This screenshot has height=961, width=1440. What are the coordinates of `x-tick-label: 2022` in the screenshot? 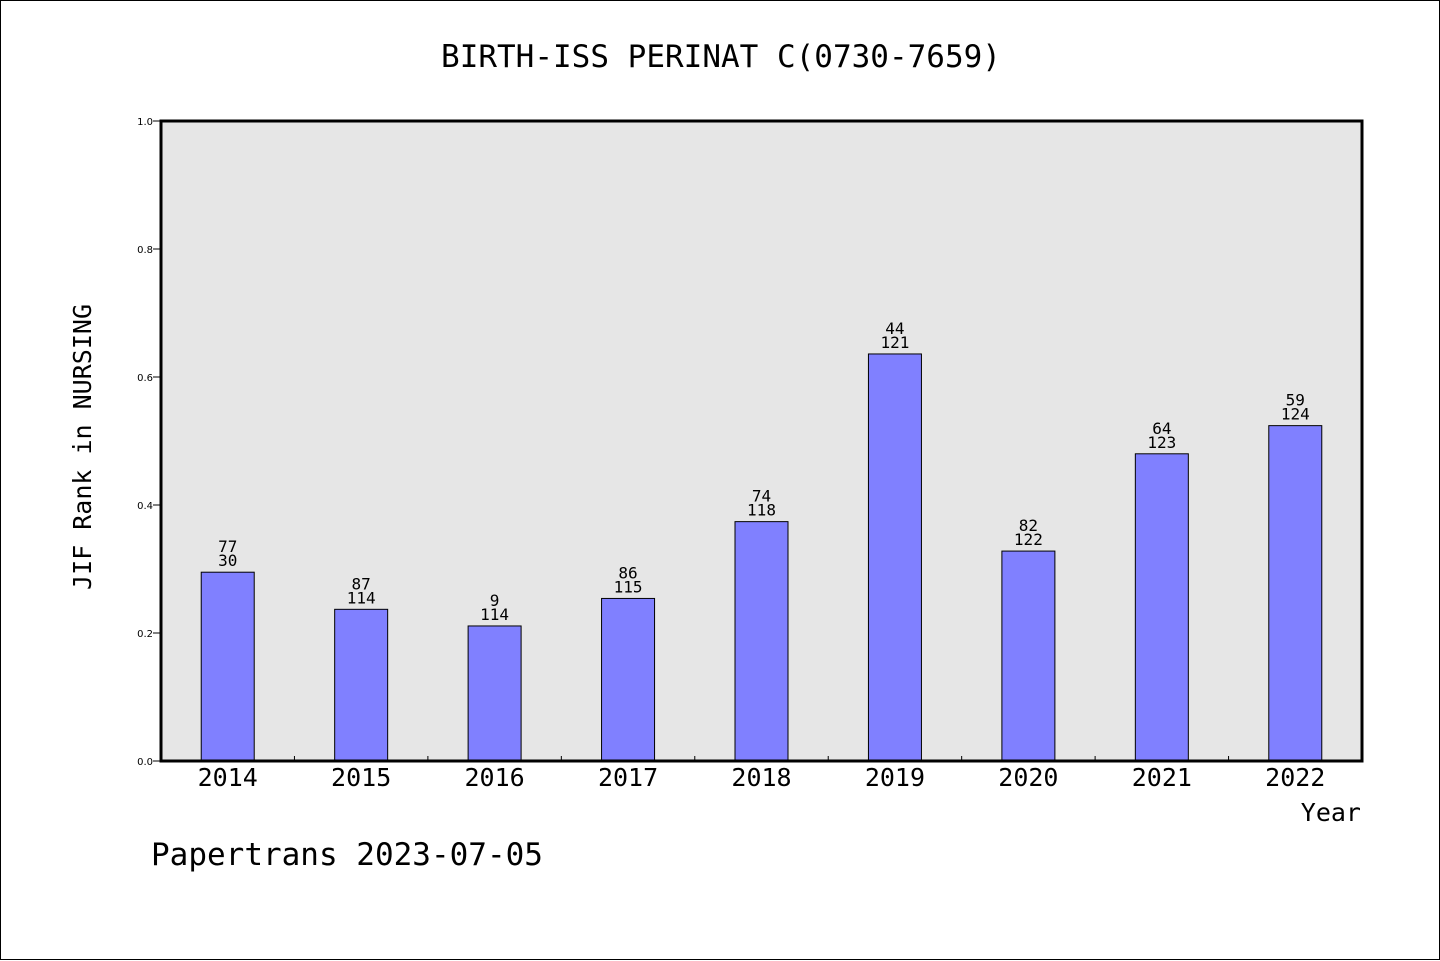 It's located at (1295, 777).